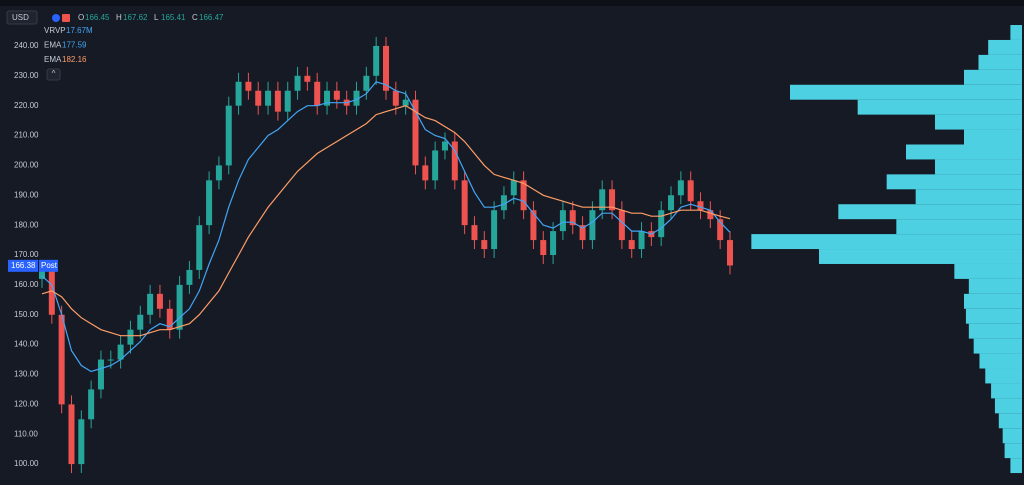  Describe the element at coordinates (49, 265) in the screenshot. I see `session-tag: Post` at that location.